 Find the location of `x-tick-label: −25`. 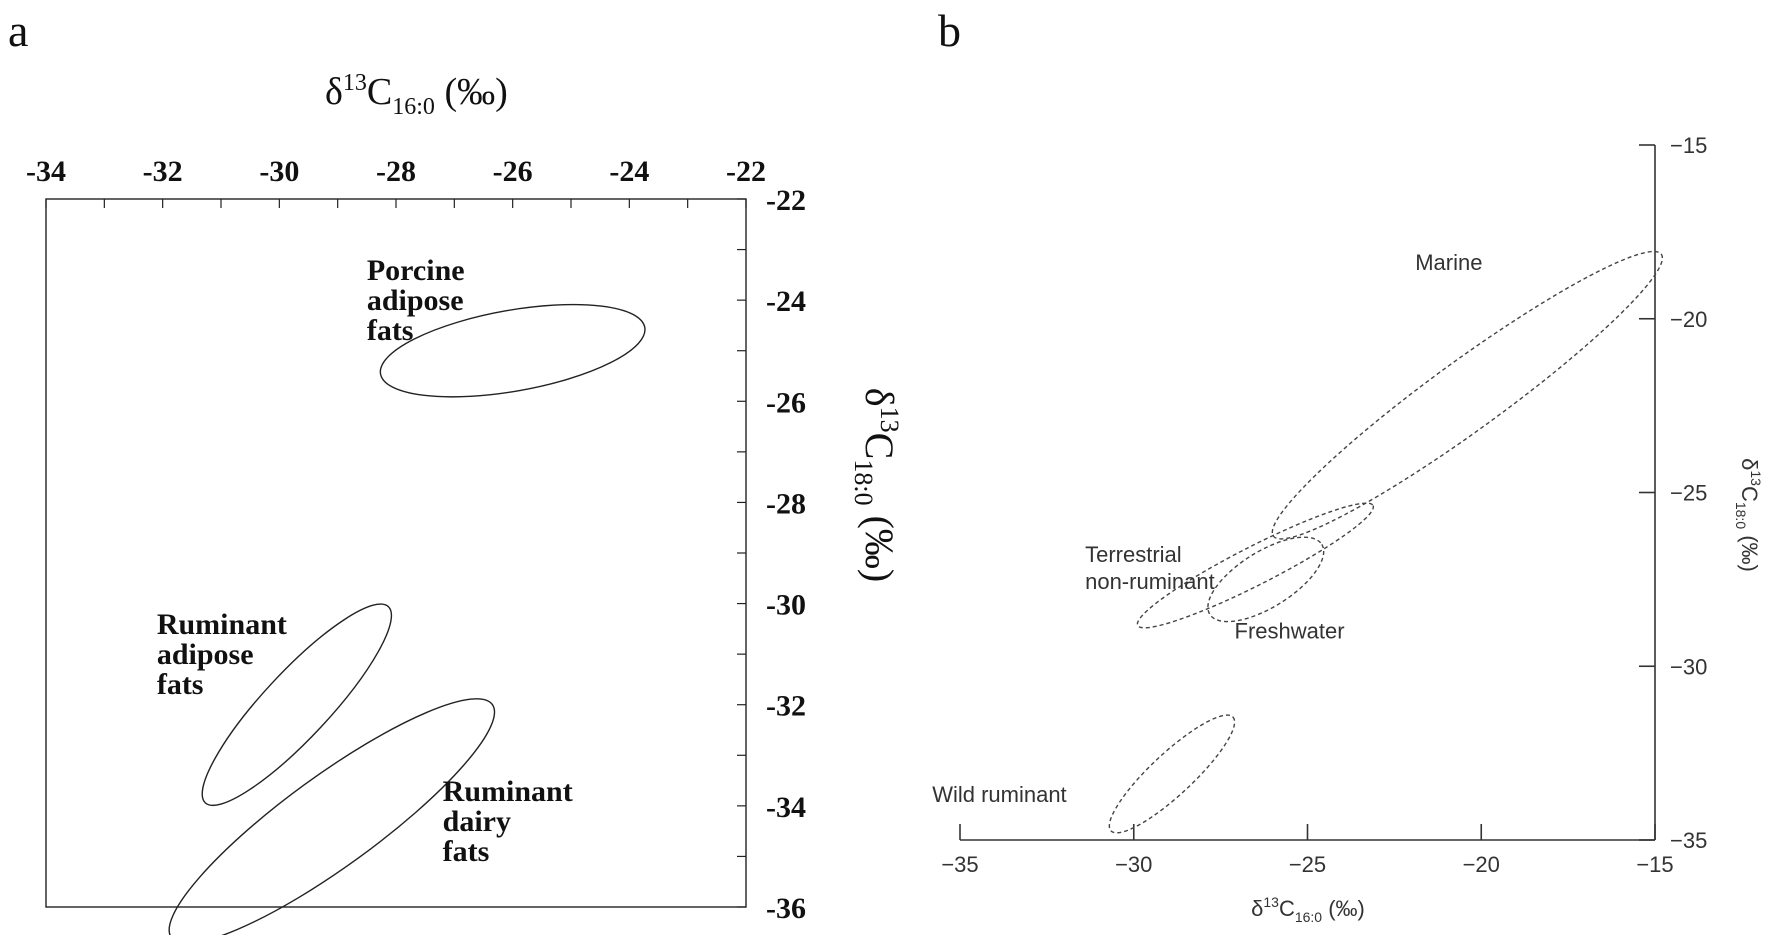

x-tick-label: −25 is located at coordinates (1307, 864).